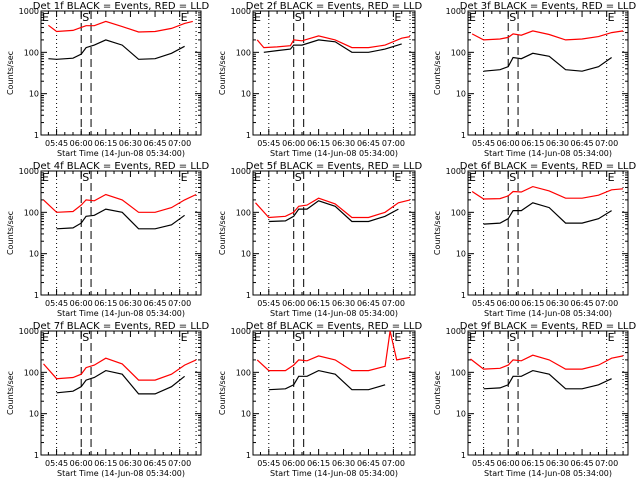 This screenshot has height=480, width=640. Describe the element at coordinates (334, 326) in the screenshot. I see `panel-title: Det 8f BLACK = Events, RED = LLD` at that location.